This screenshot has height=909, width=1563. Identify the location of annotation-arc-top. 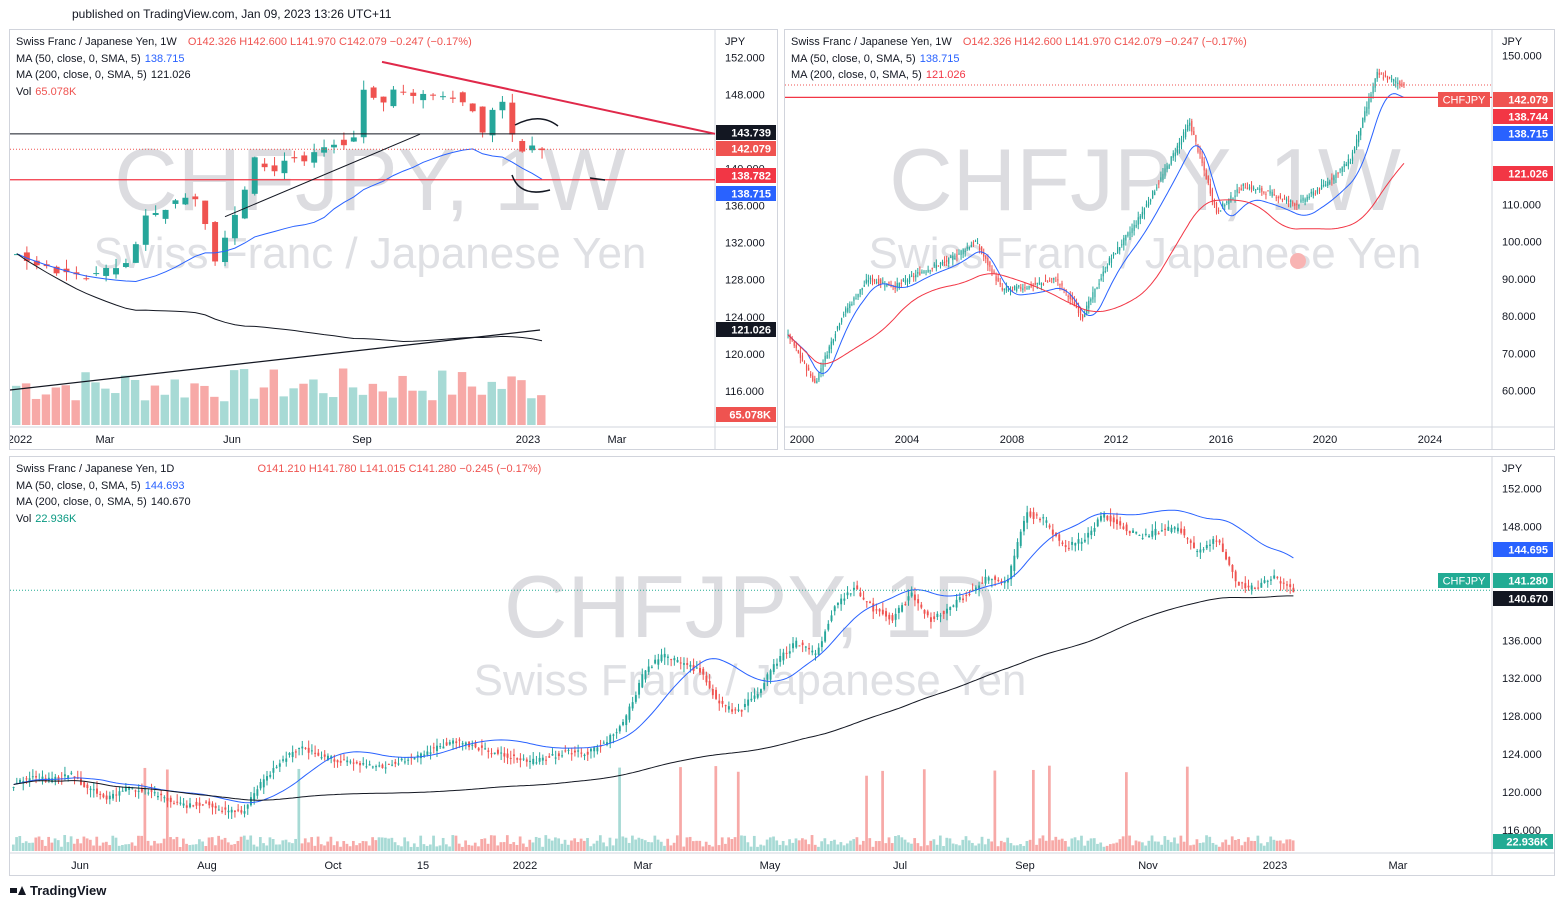
(536, 122).